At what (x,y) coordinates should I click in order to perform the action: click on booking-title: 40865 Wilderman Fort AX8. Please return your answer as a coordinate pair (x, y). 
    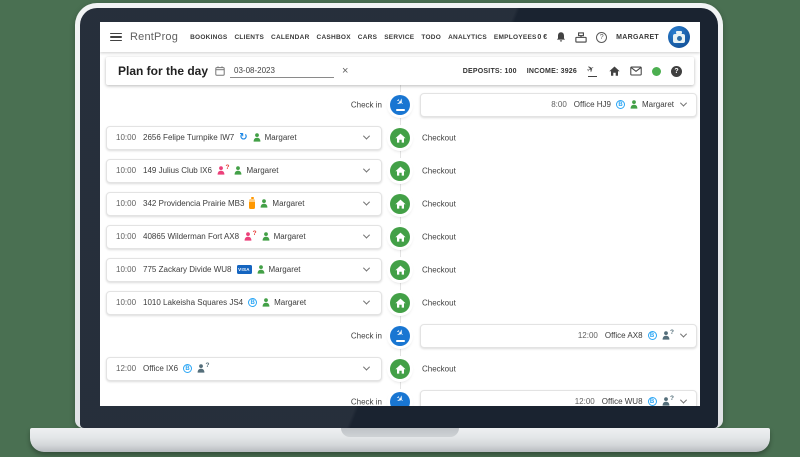
    Looking at the image, I should click on (191, 236).